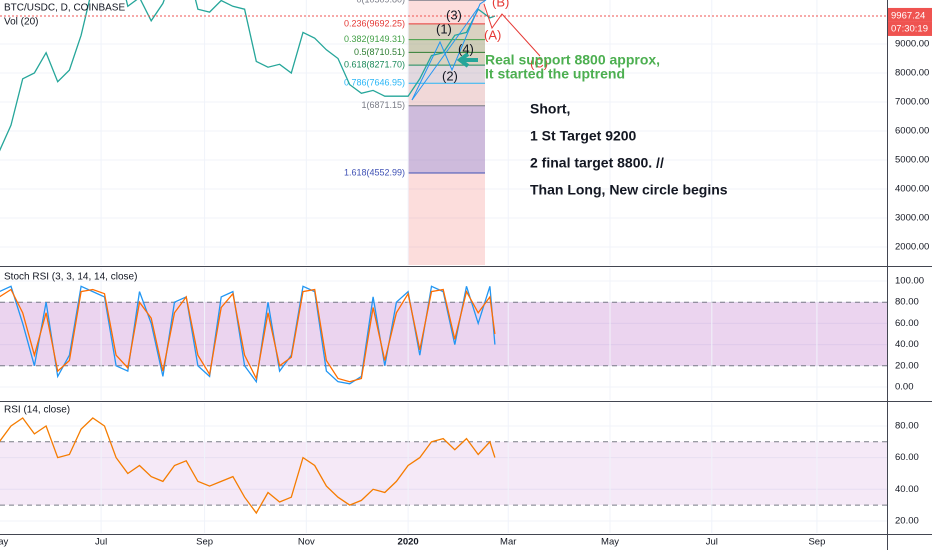  I want to click on y-tick-label: 100.00, so click(909, 281).